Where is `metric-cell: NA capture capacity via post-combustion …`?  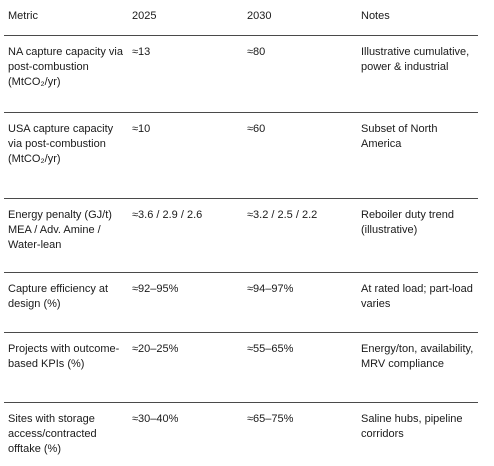 metric-cell: NA capture capacity via post-combustion … is located at coordinates (65, 67).